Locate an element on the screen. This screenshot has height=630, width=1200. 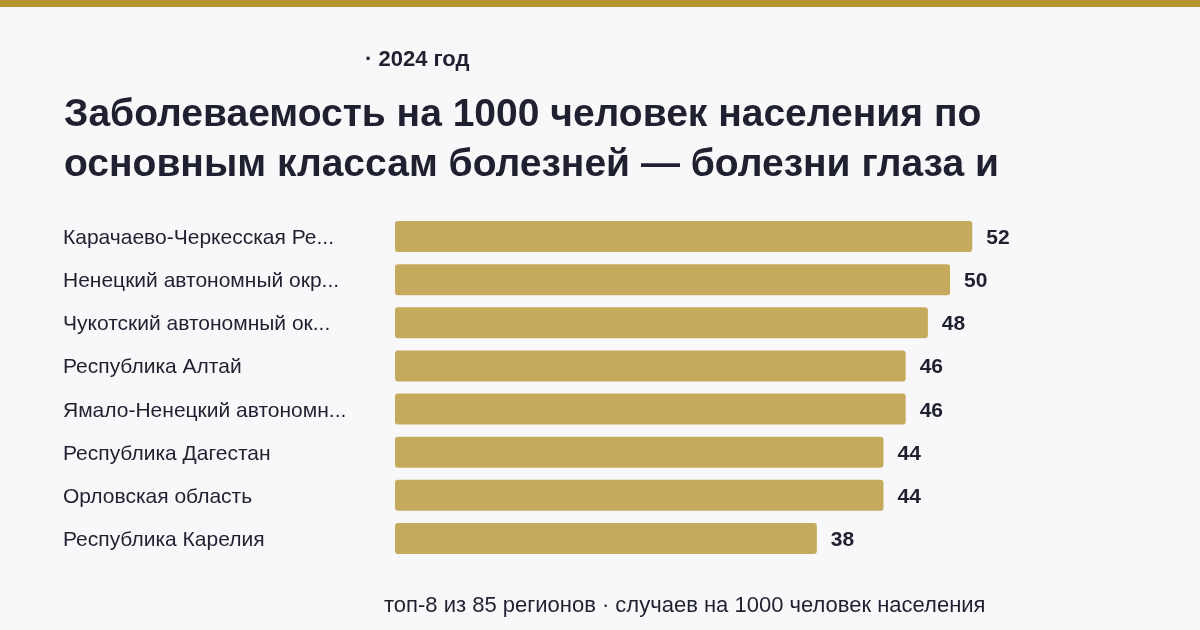
data-label: 38 is located at coordinates (842, 538).